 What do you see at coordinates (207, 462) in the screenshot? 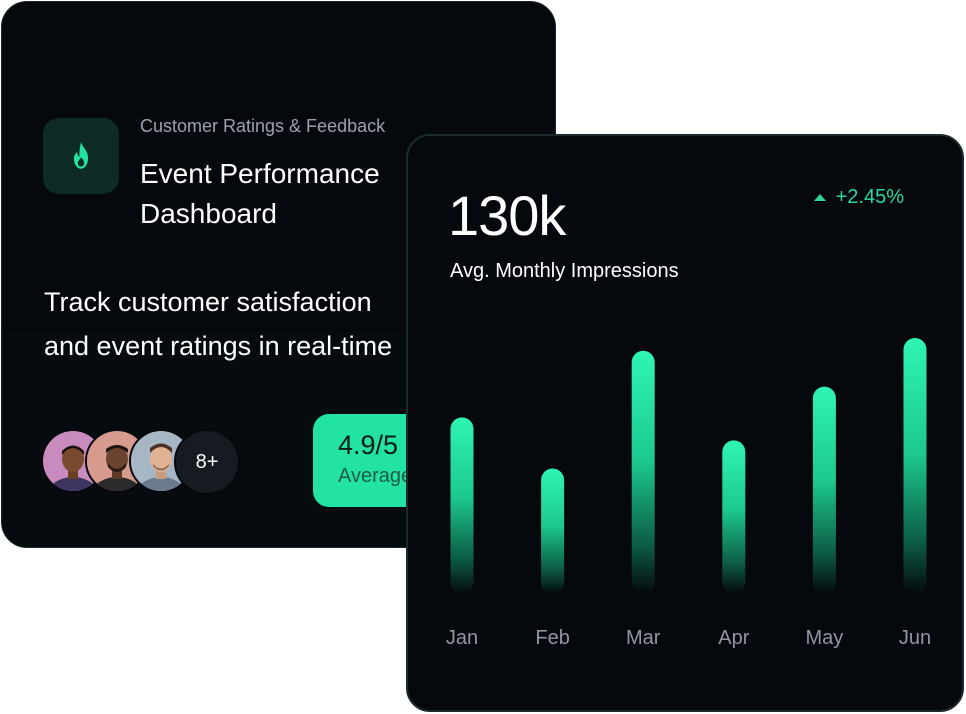
I see `more-avatars-badge: 8+` at bounding box center [207, 462].